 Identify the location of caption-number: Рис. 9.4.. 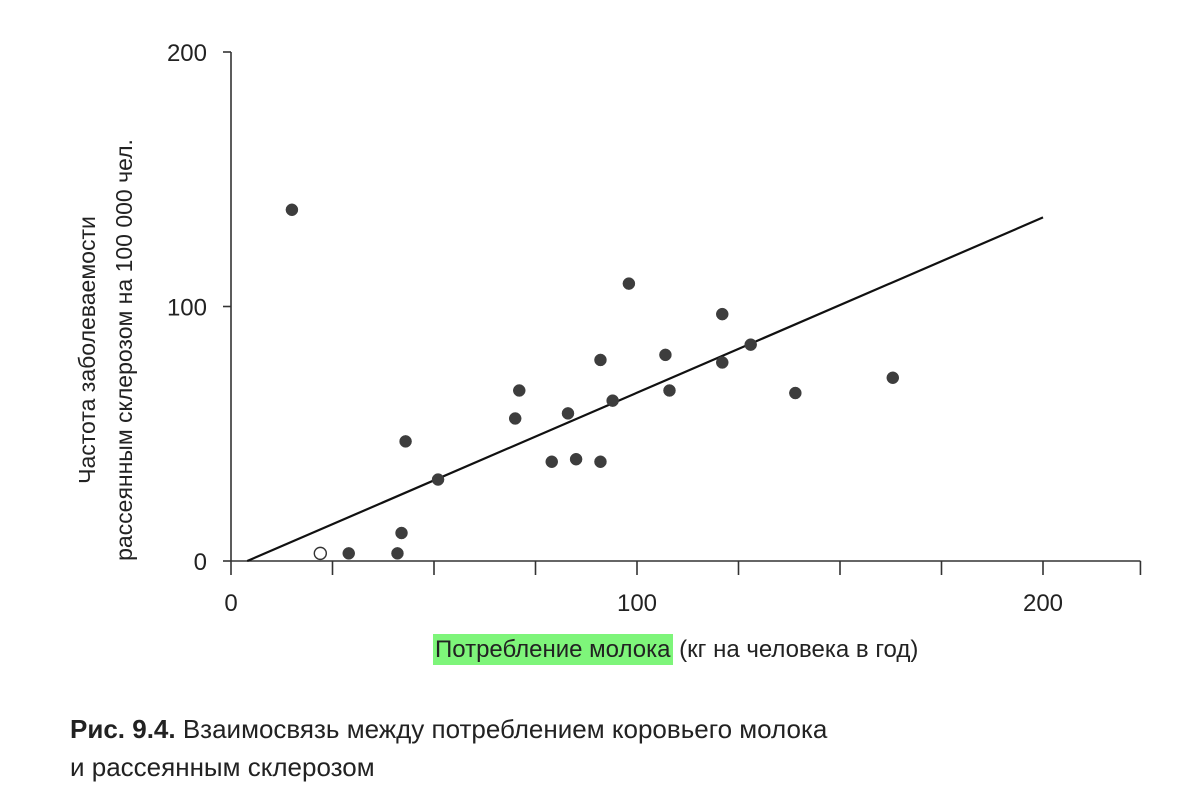
(123, 729).